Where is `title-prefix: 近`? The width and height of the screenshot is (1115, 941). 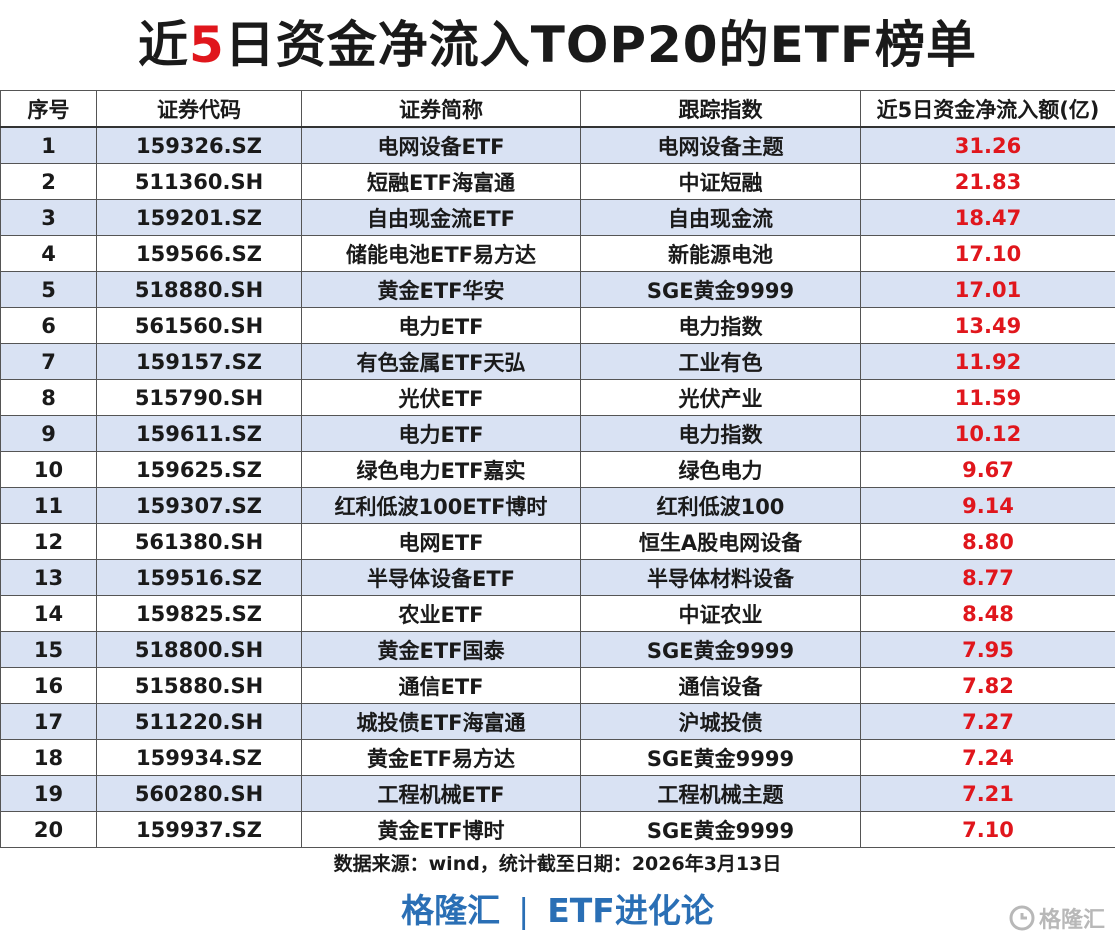 title-prefix: 近 is located at coordinates (163, 45).